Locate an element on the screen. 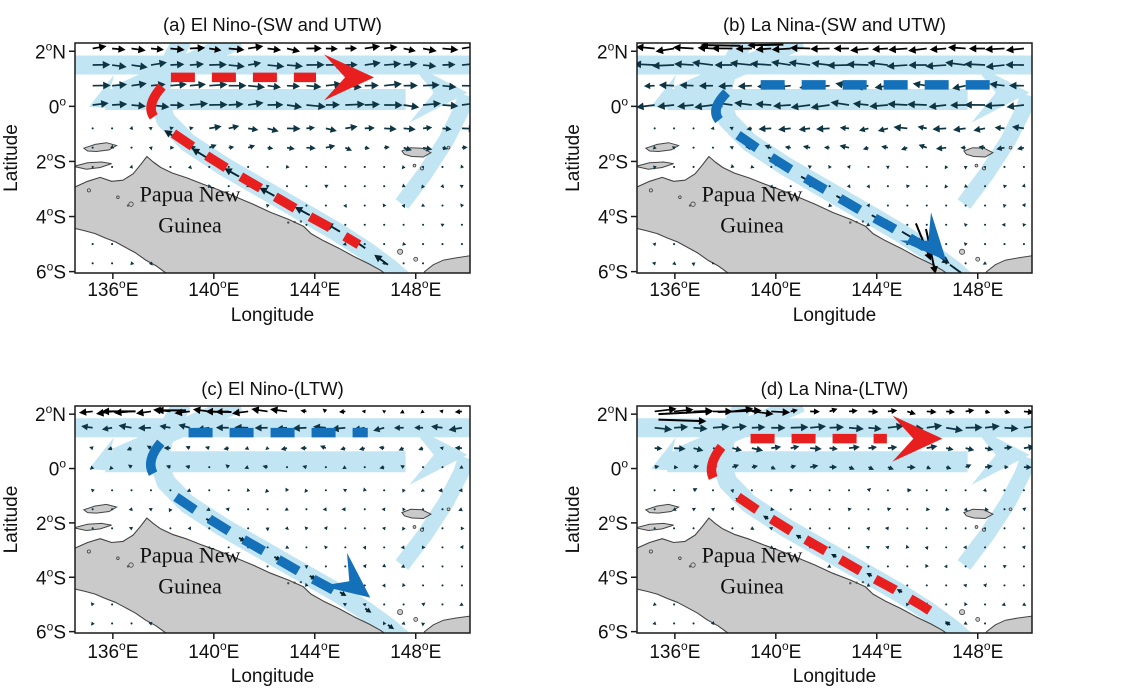  island is located at coordinates (978, 513).